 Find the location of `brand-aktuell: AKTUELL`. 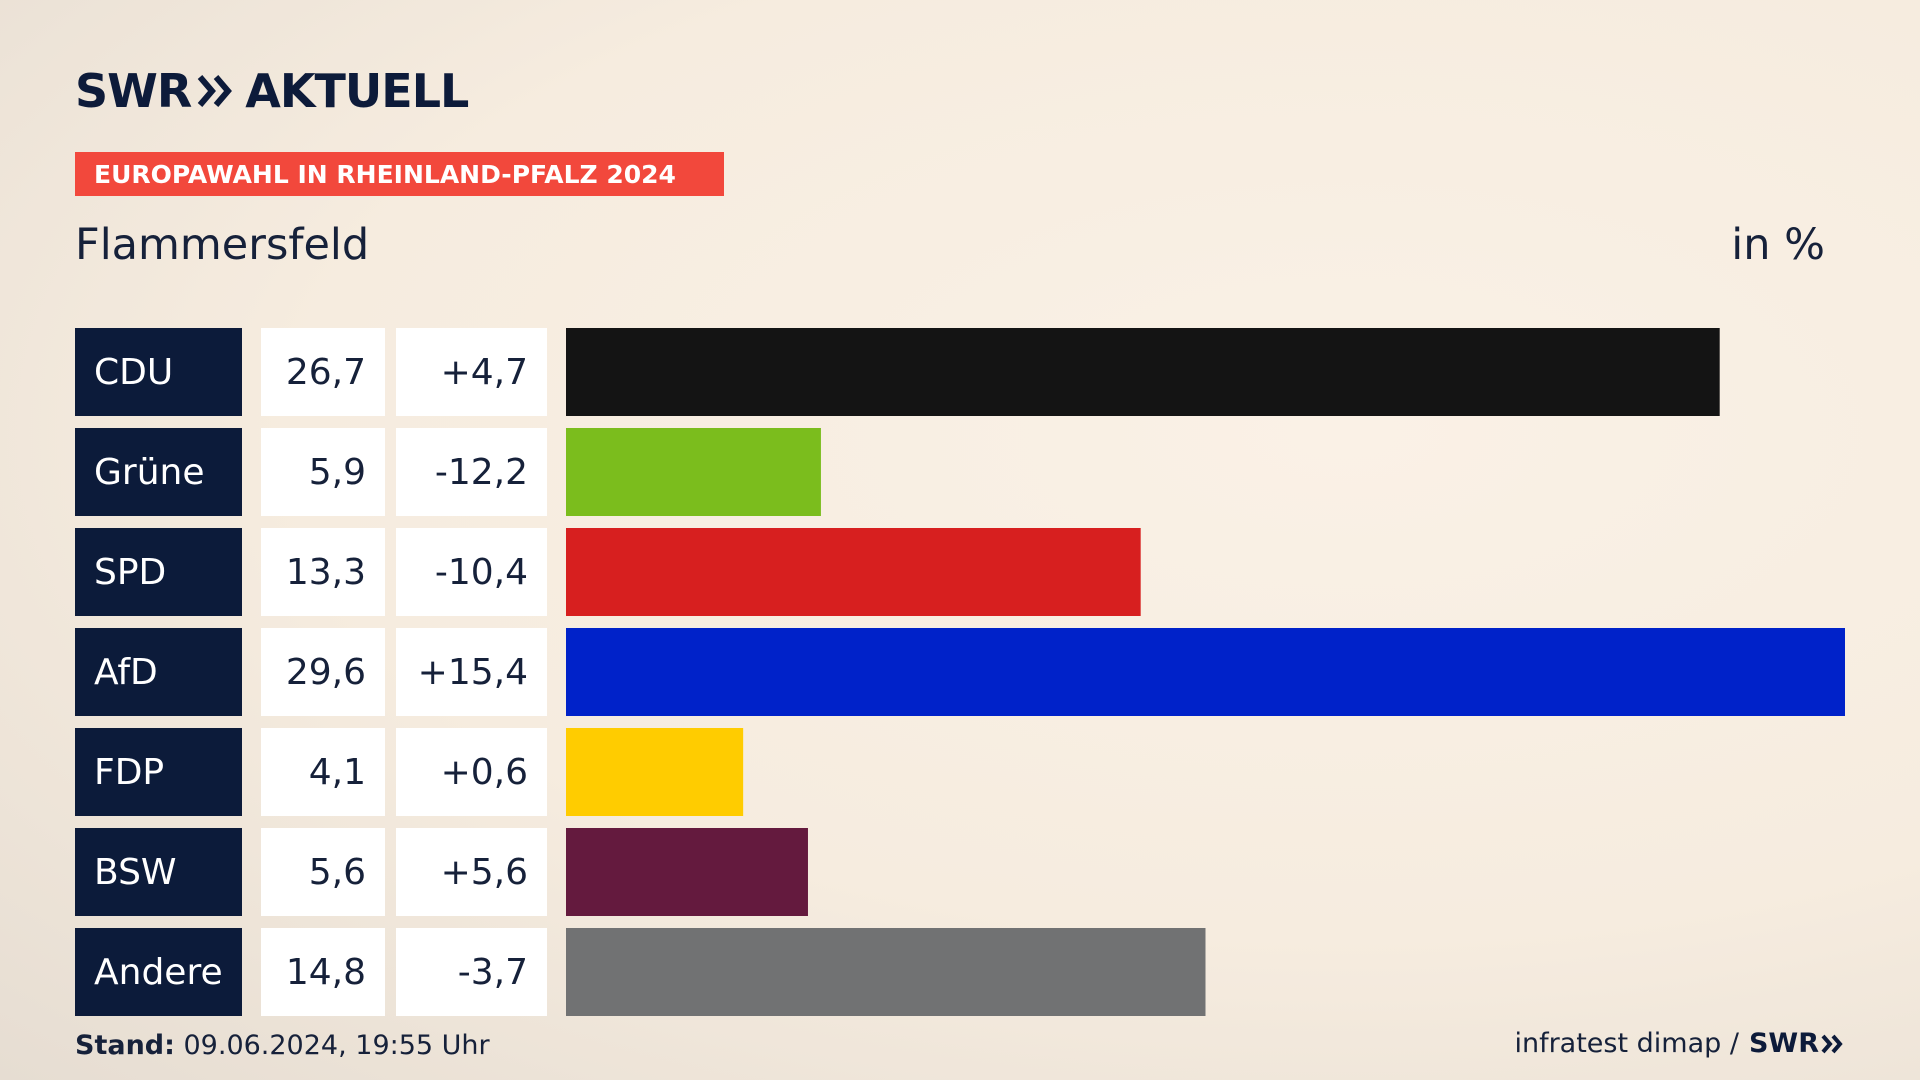

brand-aktuell: AKTUELL is located at coordinates (357, 91).